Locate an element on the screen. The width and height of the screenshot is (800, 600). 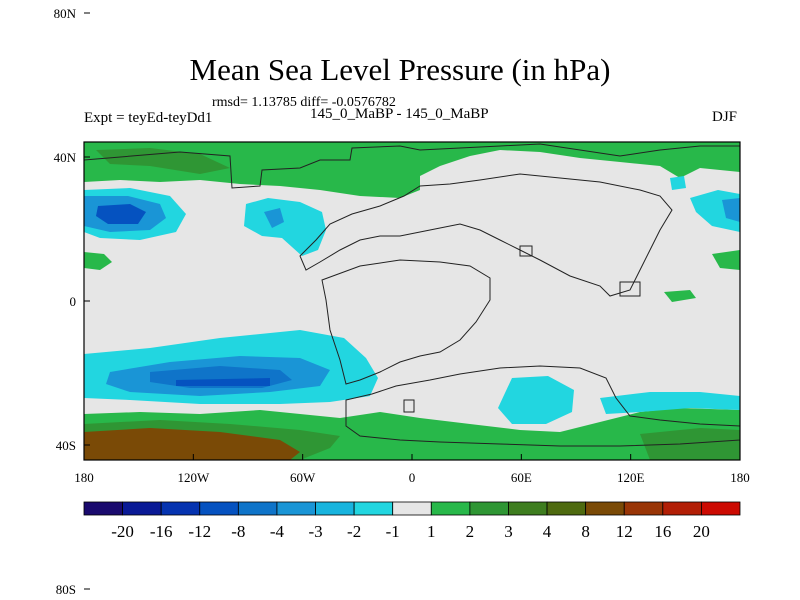
colorbar-label: -2 is located at coordinates (354, 531).